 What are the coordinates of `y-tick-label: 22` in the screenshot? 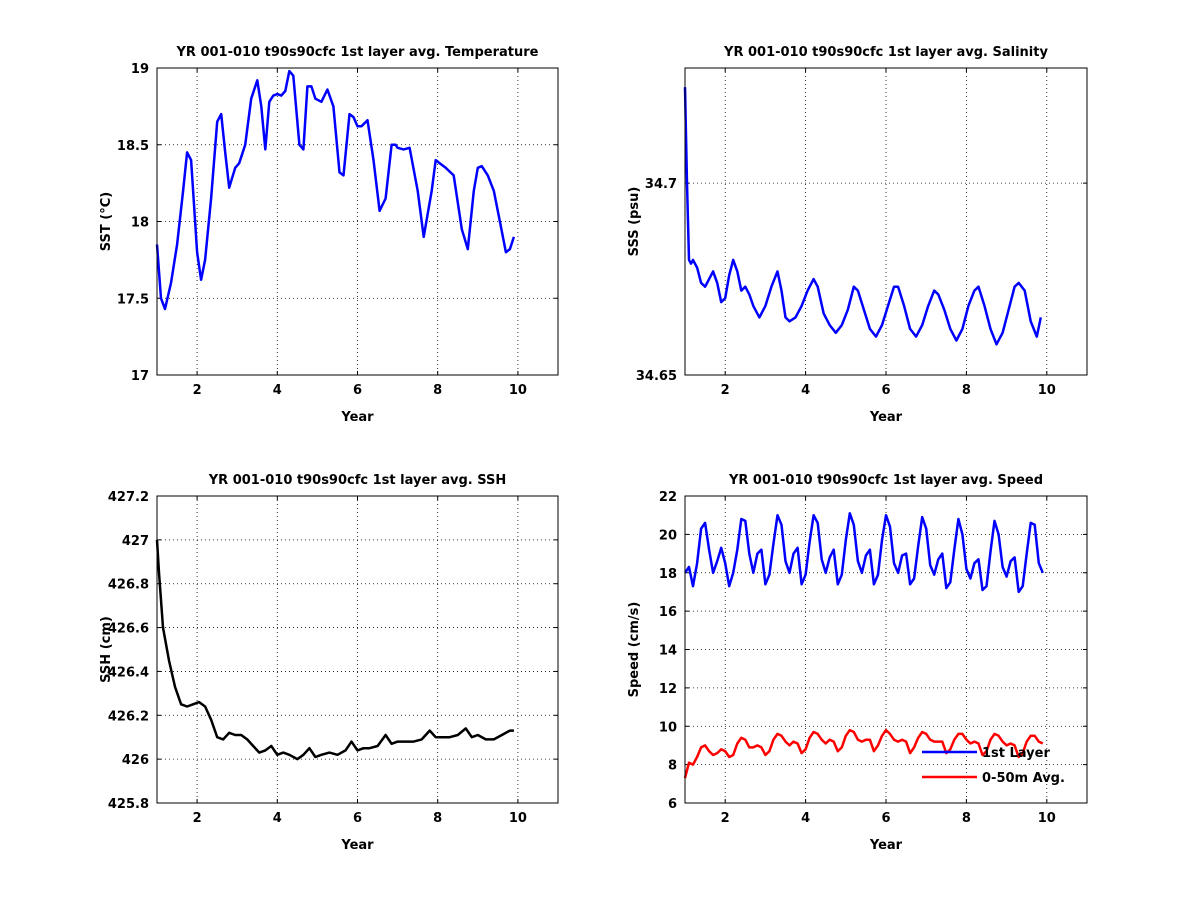 It's located at (668, 497).